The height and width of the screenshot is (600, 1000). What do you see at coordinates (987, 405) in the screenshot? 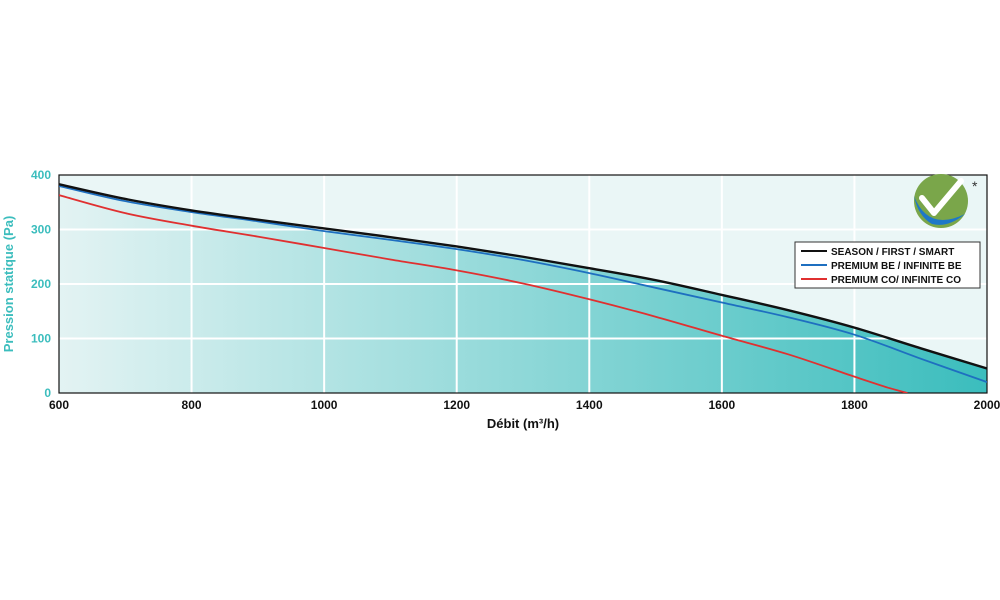
I see `x-tick-label-7: 2000` at bounding box center [987, 405].